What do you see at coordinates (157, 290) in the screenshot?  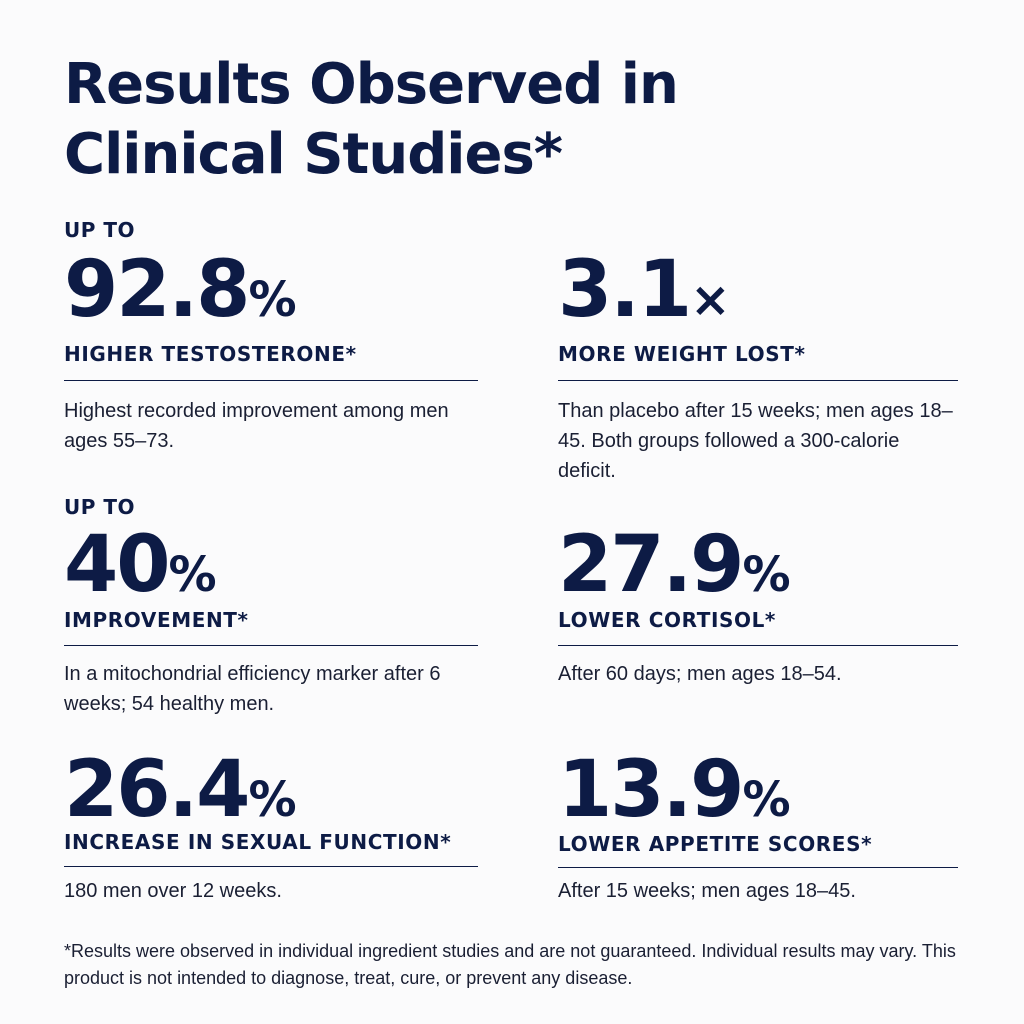 I see `stat-number: 92.8` at bounding box center [157, 290].